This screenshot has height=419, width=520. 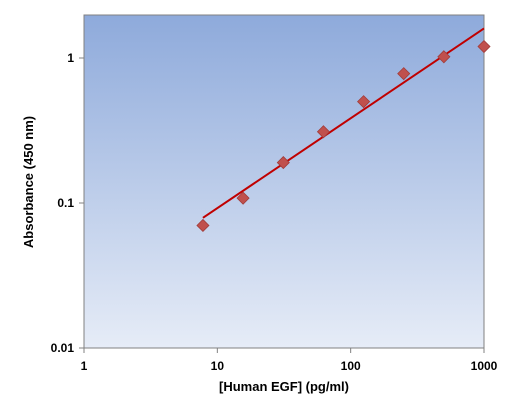 I want to click on y-tick-label: 1, so click(x=70, y=58).